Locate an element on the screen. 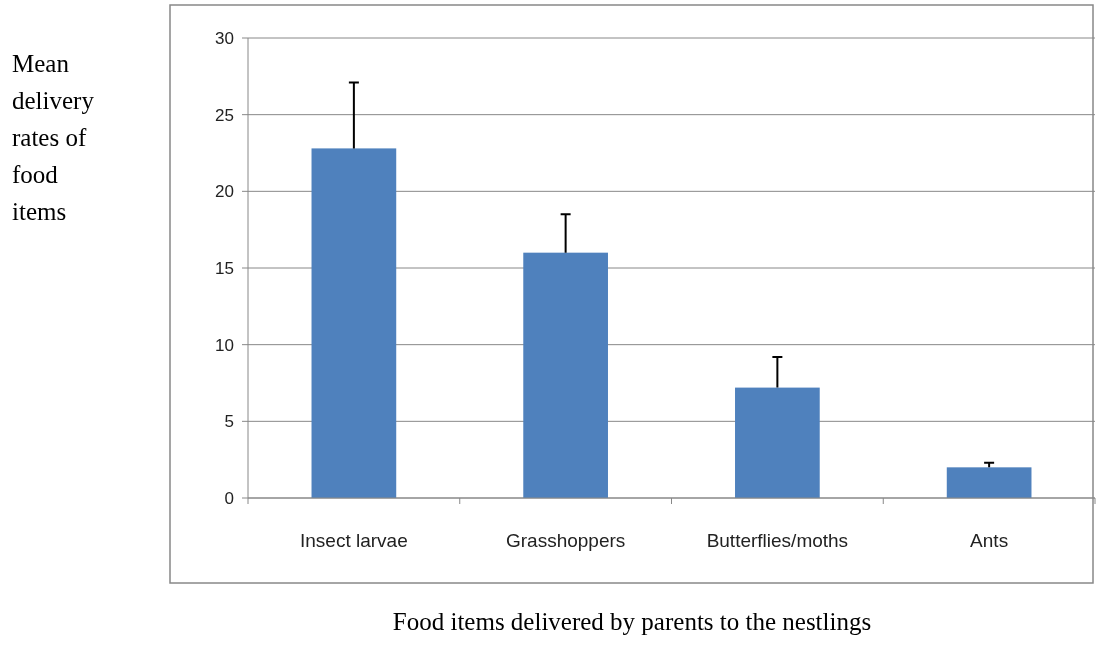  x-tick-label: Grasshoppers is located at coordinates (565, 540).